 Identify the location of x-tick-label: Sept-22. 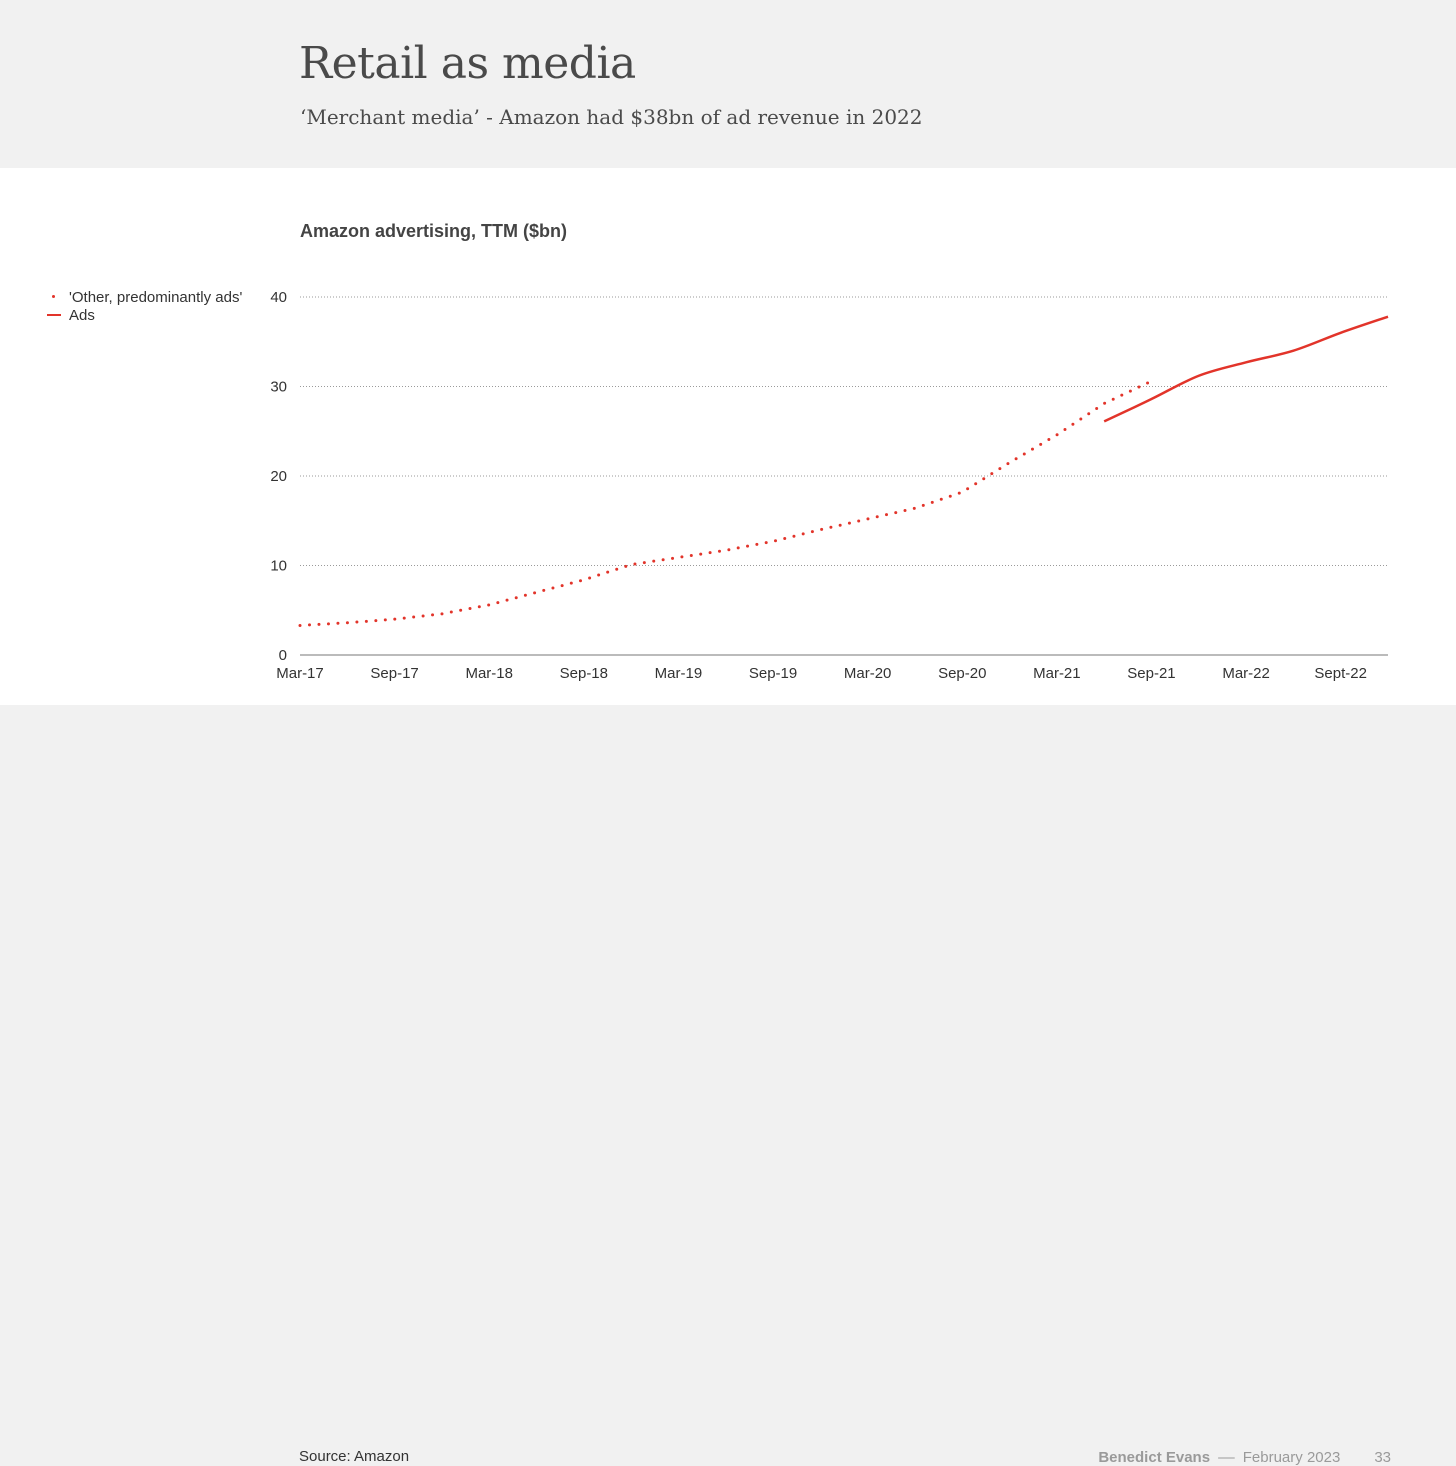
(1340, 673).